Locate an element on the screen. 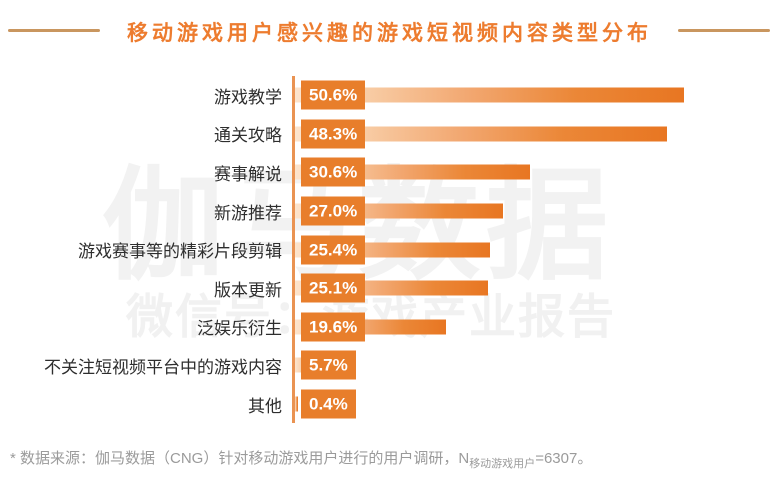 The image size is (779, 488). bar-track: 30.6% is located at coordinates (493, 172).